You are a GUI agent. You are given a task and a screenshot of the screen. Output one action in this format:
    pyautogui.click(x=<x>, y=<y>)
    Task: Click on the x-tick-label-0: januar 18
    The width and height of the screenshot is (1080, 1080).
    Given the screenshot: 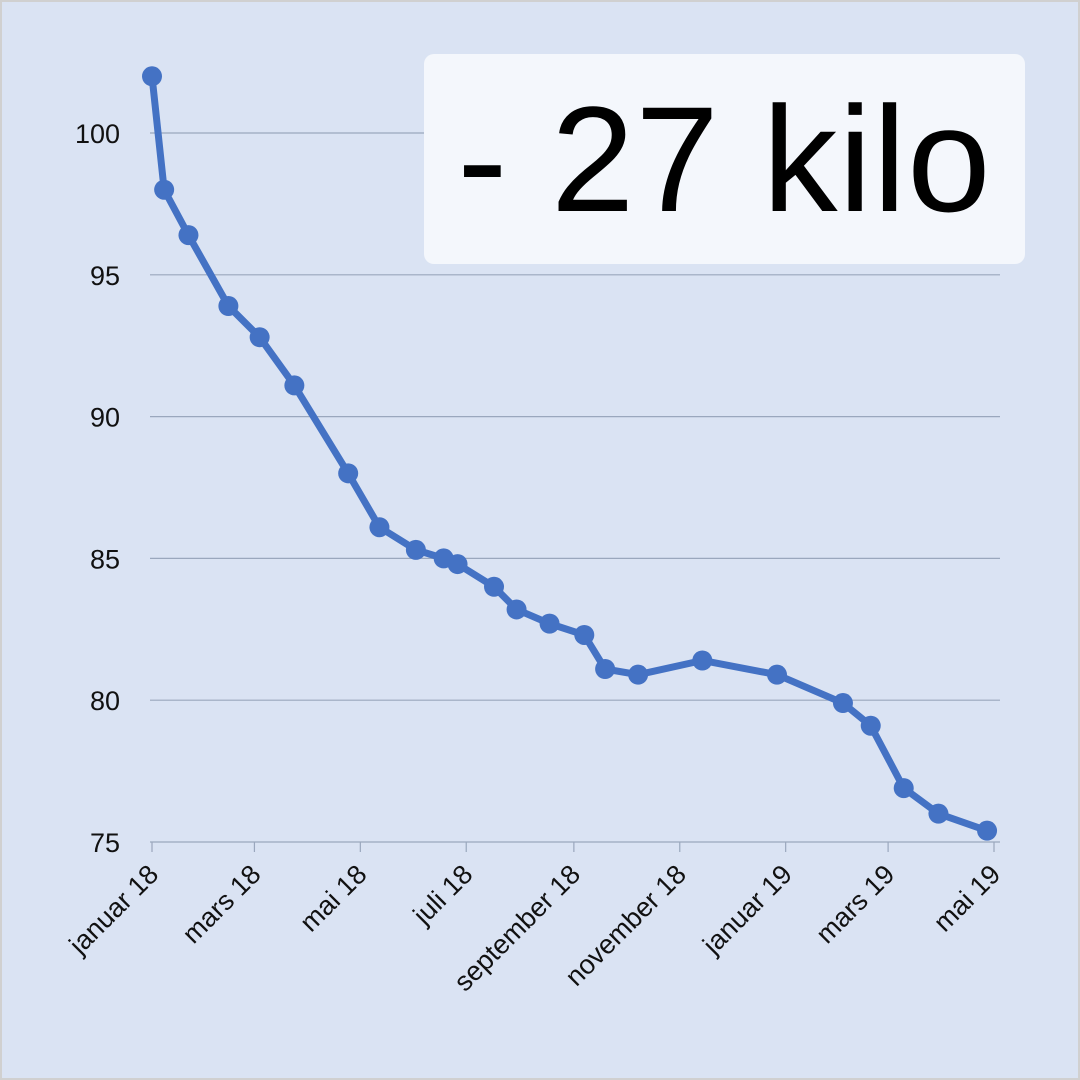 What is the action you would take?
    pyautogui.click(x=114, y=910)
    